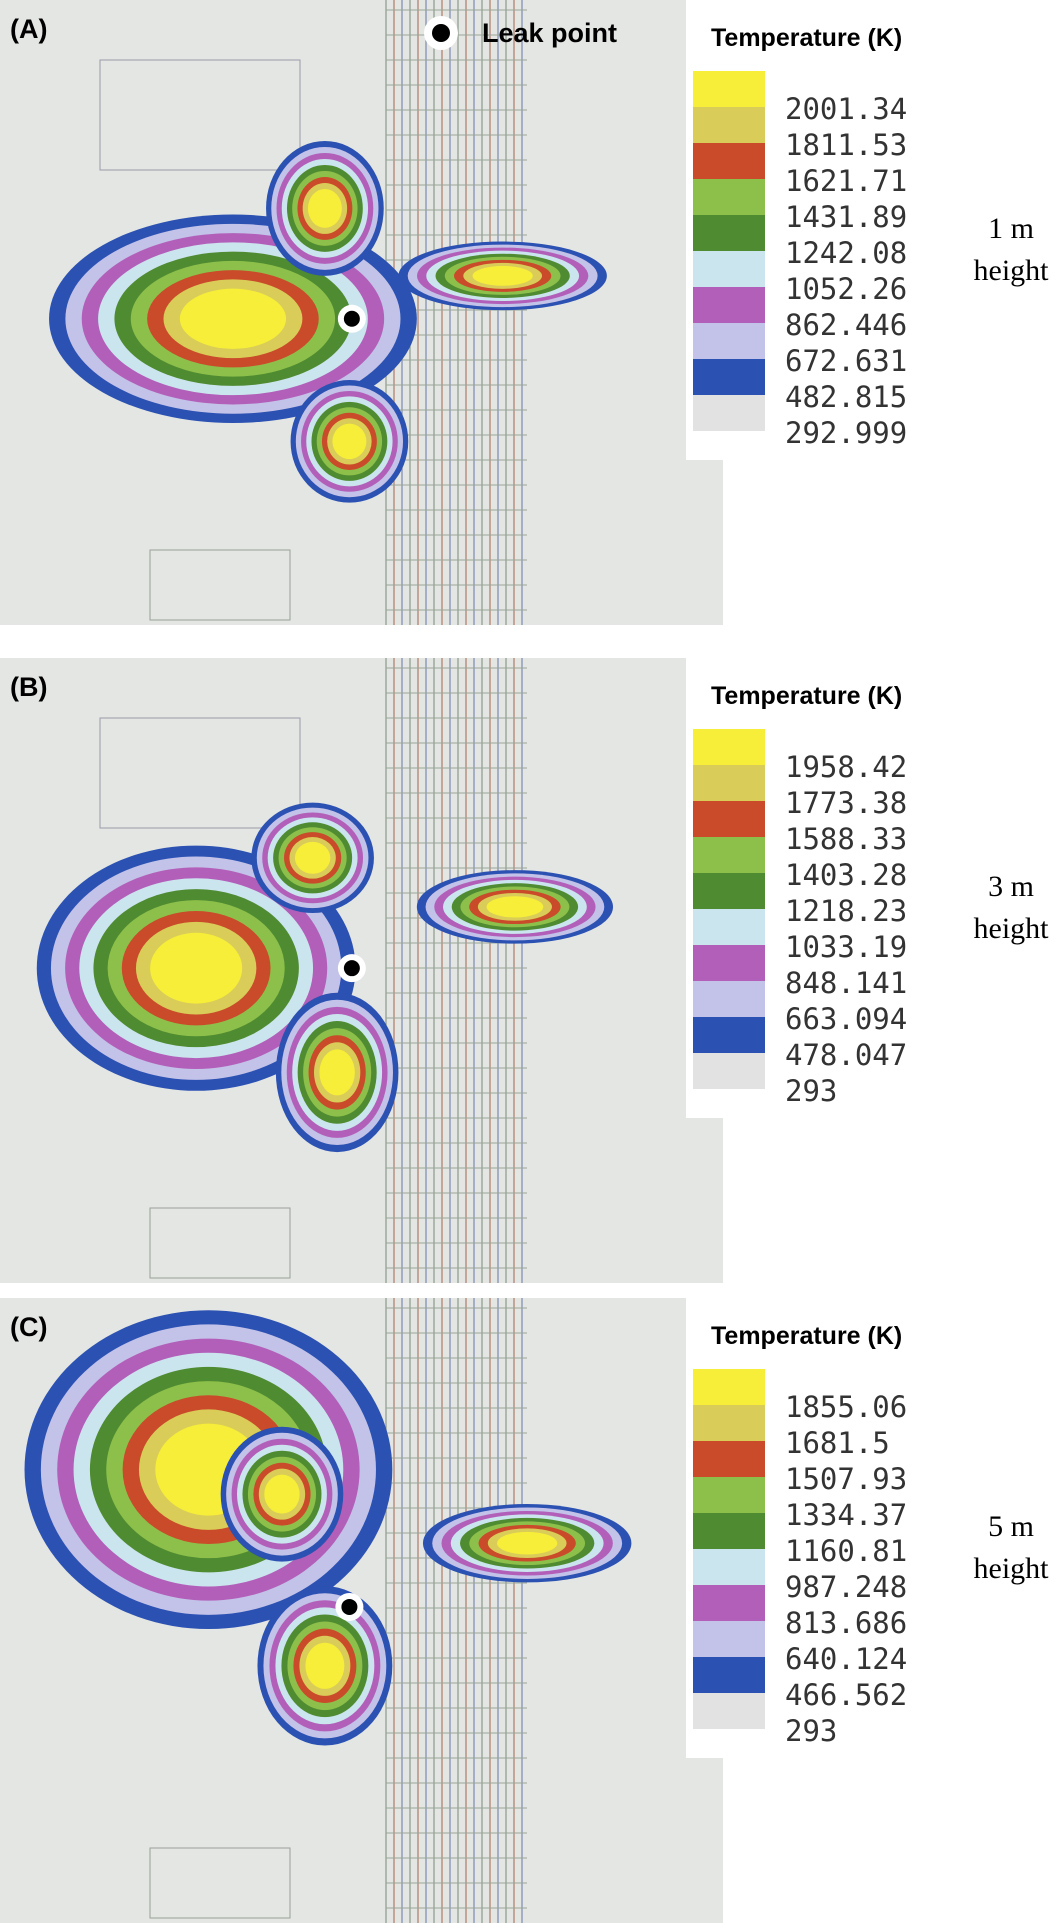  I want to click on legend-label: 1403.28, so click(846, 875).